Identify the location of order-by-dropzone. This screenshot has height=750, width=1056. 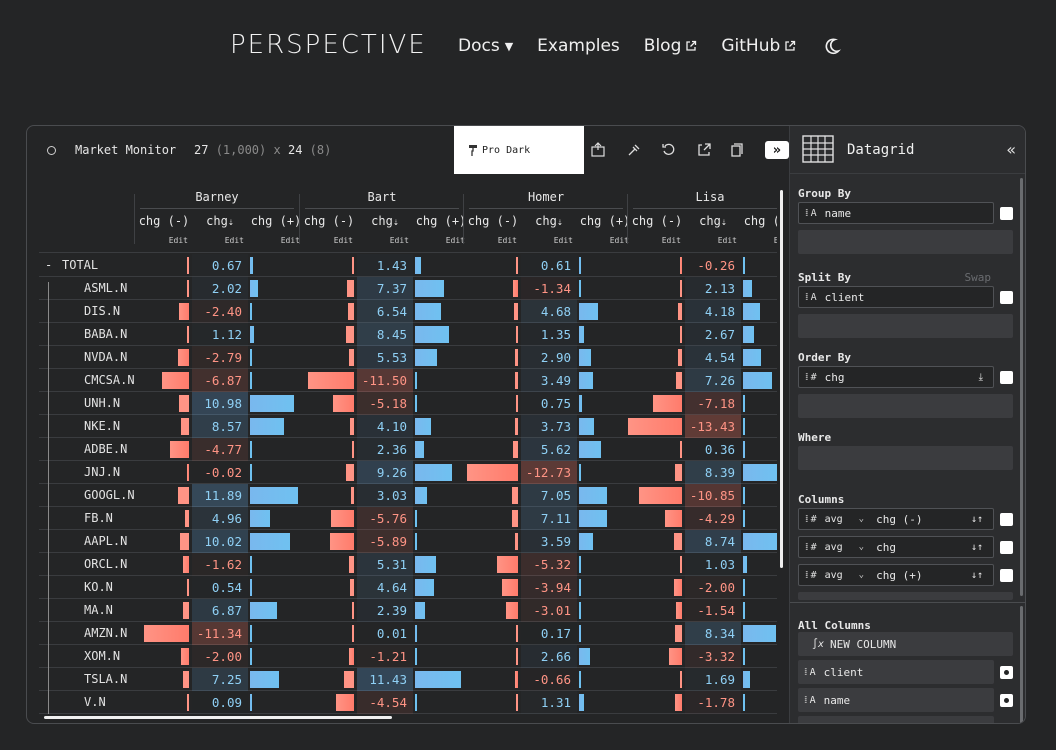
(905, 406).